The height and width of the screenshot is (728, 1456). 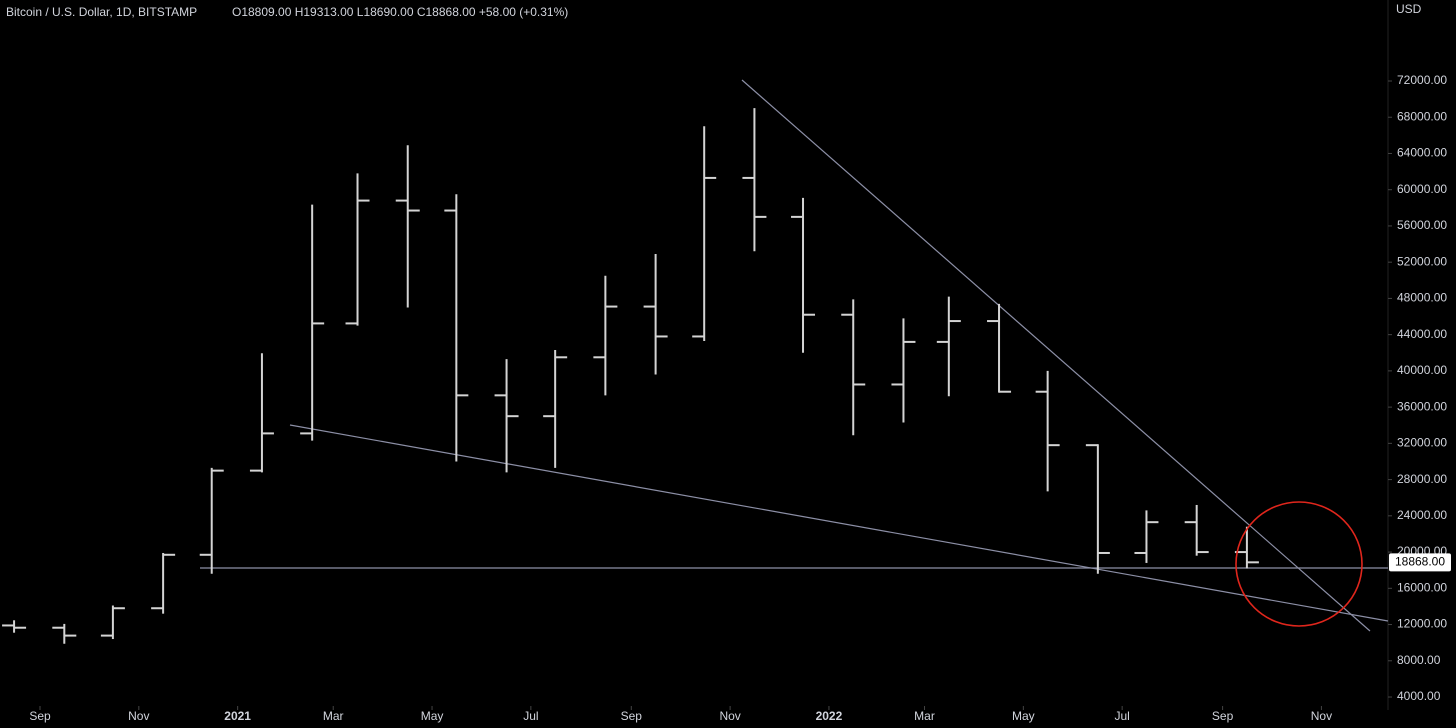 I want to click on x-tick-label: 2022, so click(x=829, y=716).